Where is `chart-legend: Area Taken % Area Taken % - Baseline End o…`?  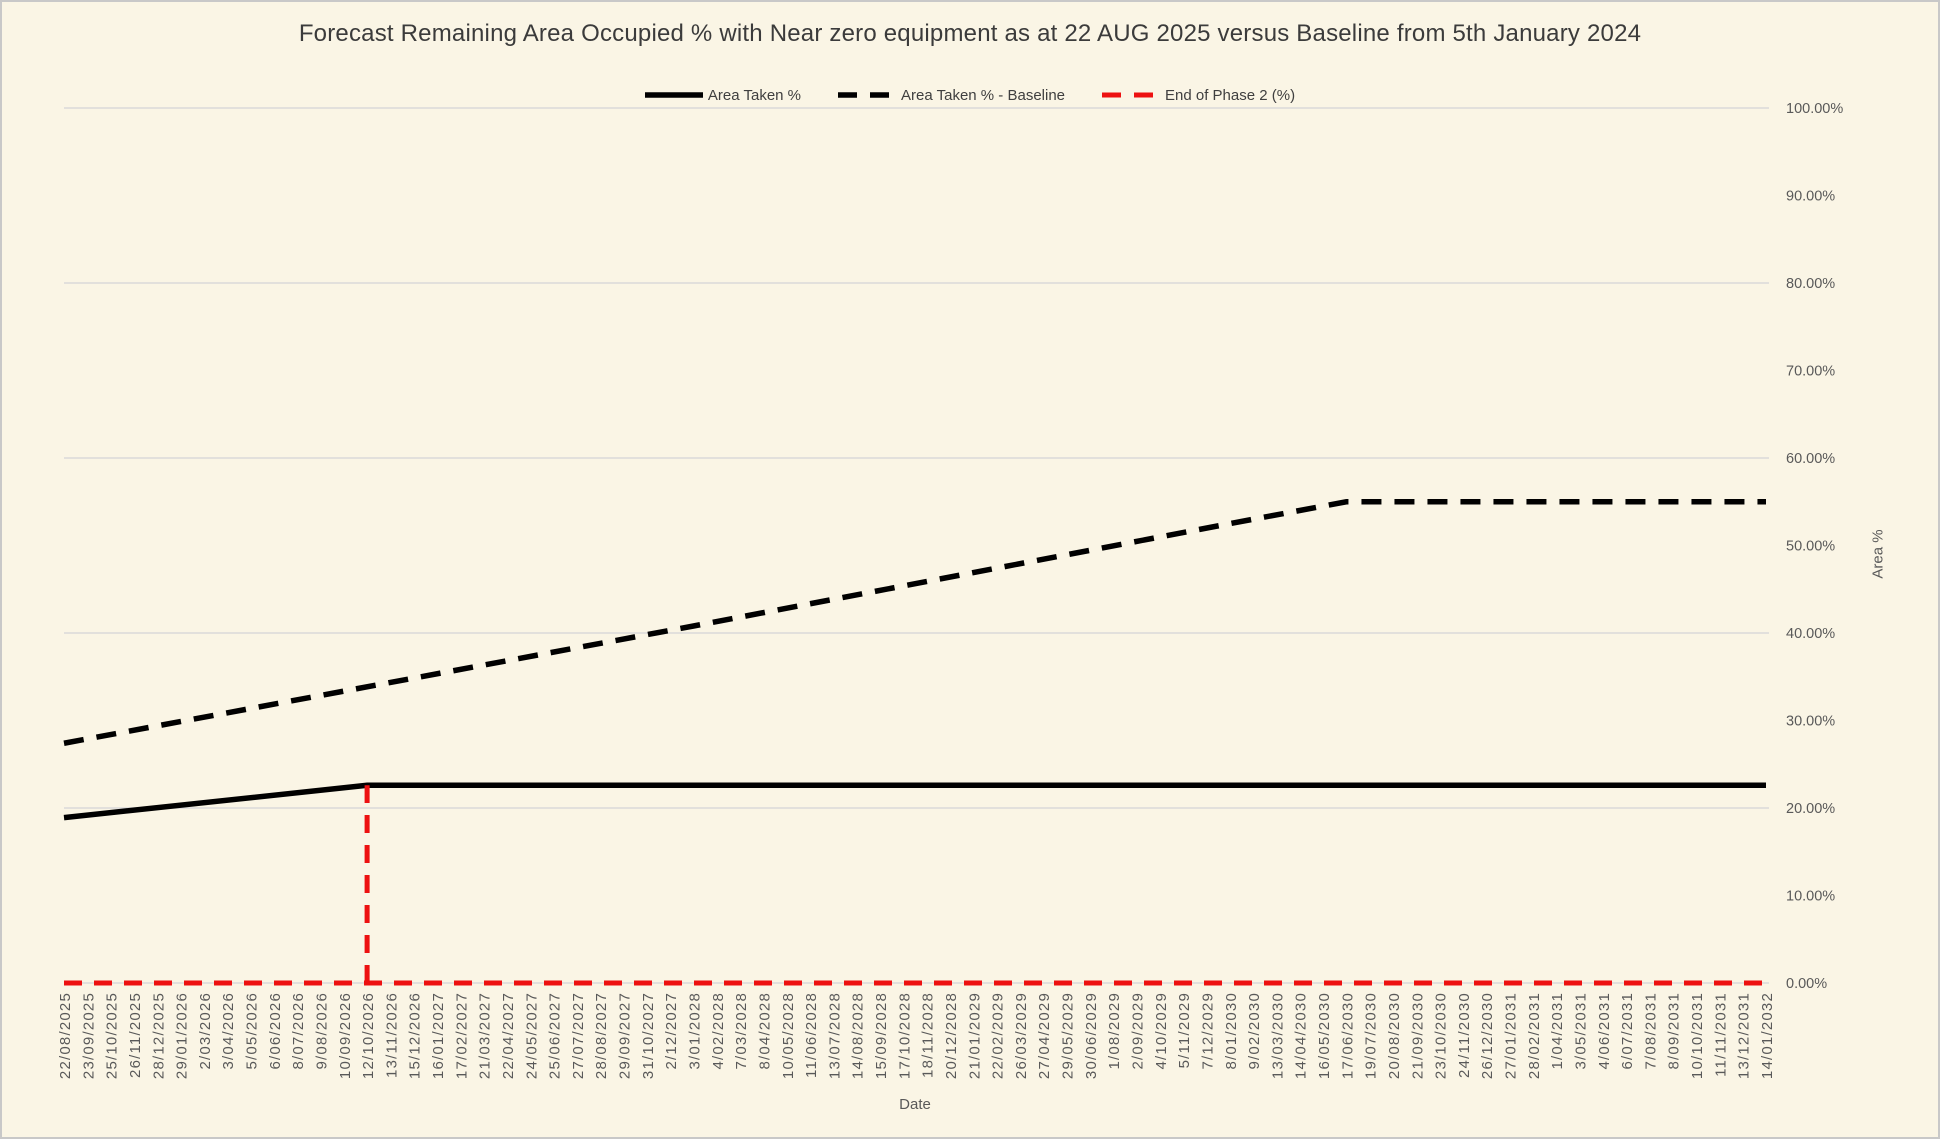
chart-legend: Area Taken % Area Taken % - Baseline End o… is located at coordinates (970, 95).